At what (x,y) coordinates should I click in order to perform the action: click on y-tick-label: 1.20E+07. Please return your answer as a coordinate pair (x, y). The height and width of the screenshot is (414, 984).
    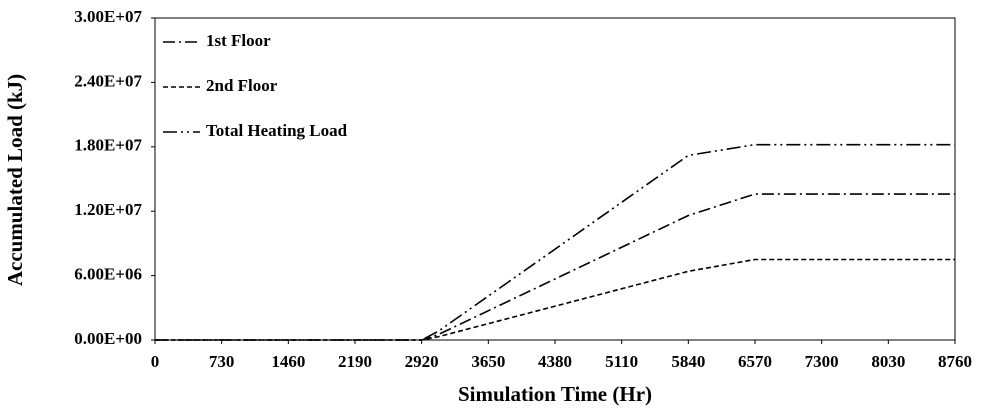
    Looking at the image, I should click on (108, 209).